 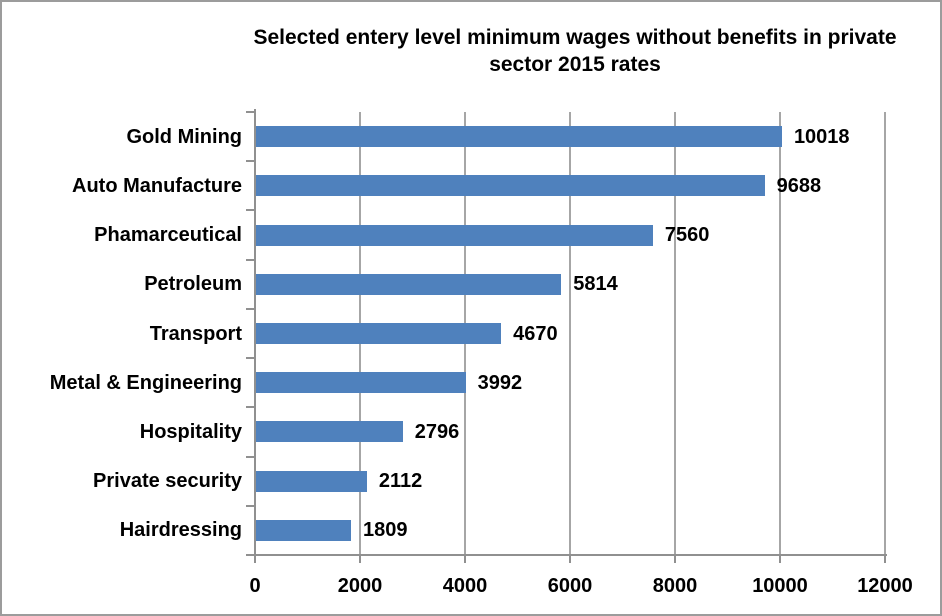 What do you see at coordinates (535, 333) in the screenshot?
I see `bar-value-label: 4670` at bounding box center [535, 333].